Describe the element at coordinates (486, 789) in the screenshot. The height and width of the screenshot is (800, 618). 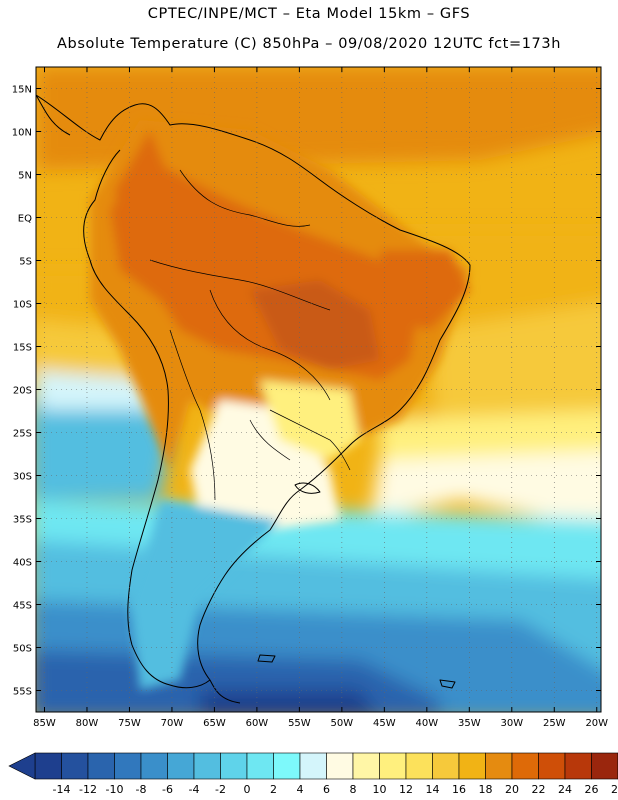
I see `colorbar-label: 18` at that location.